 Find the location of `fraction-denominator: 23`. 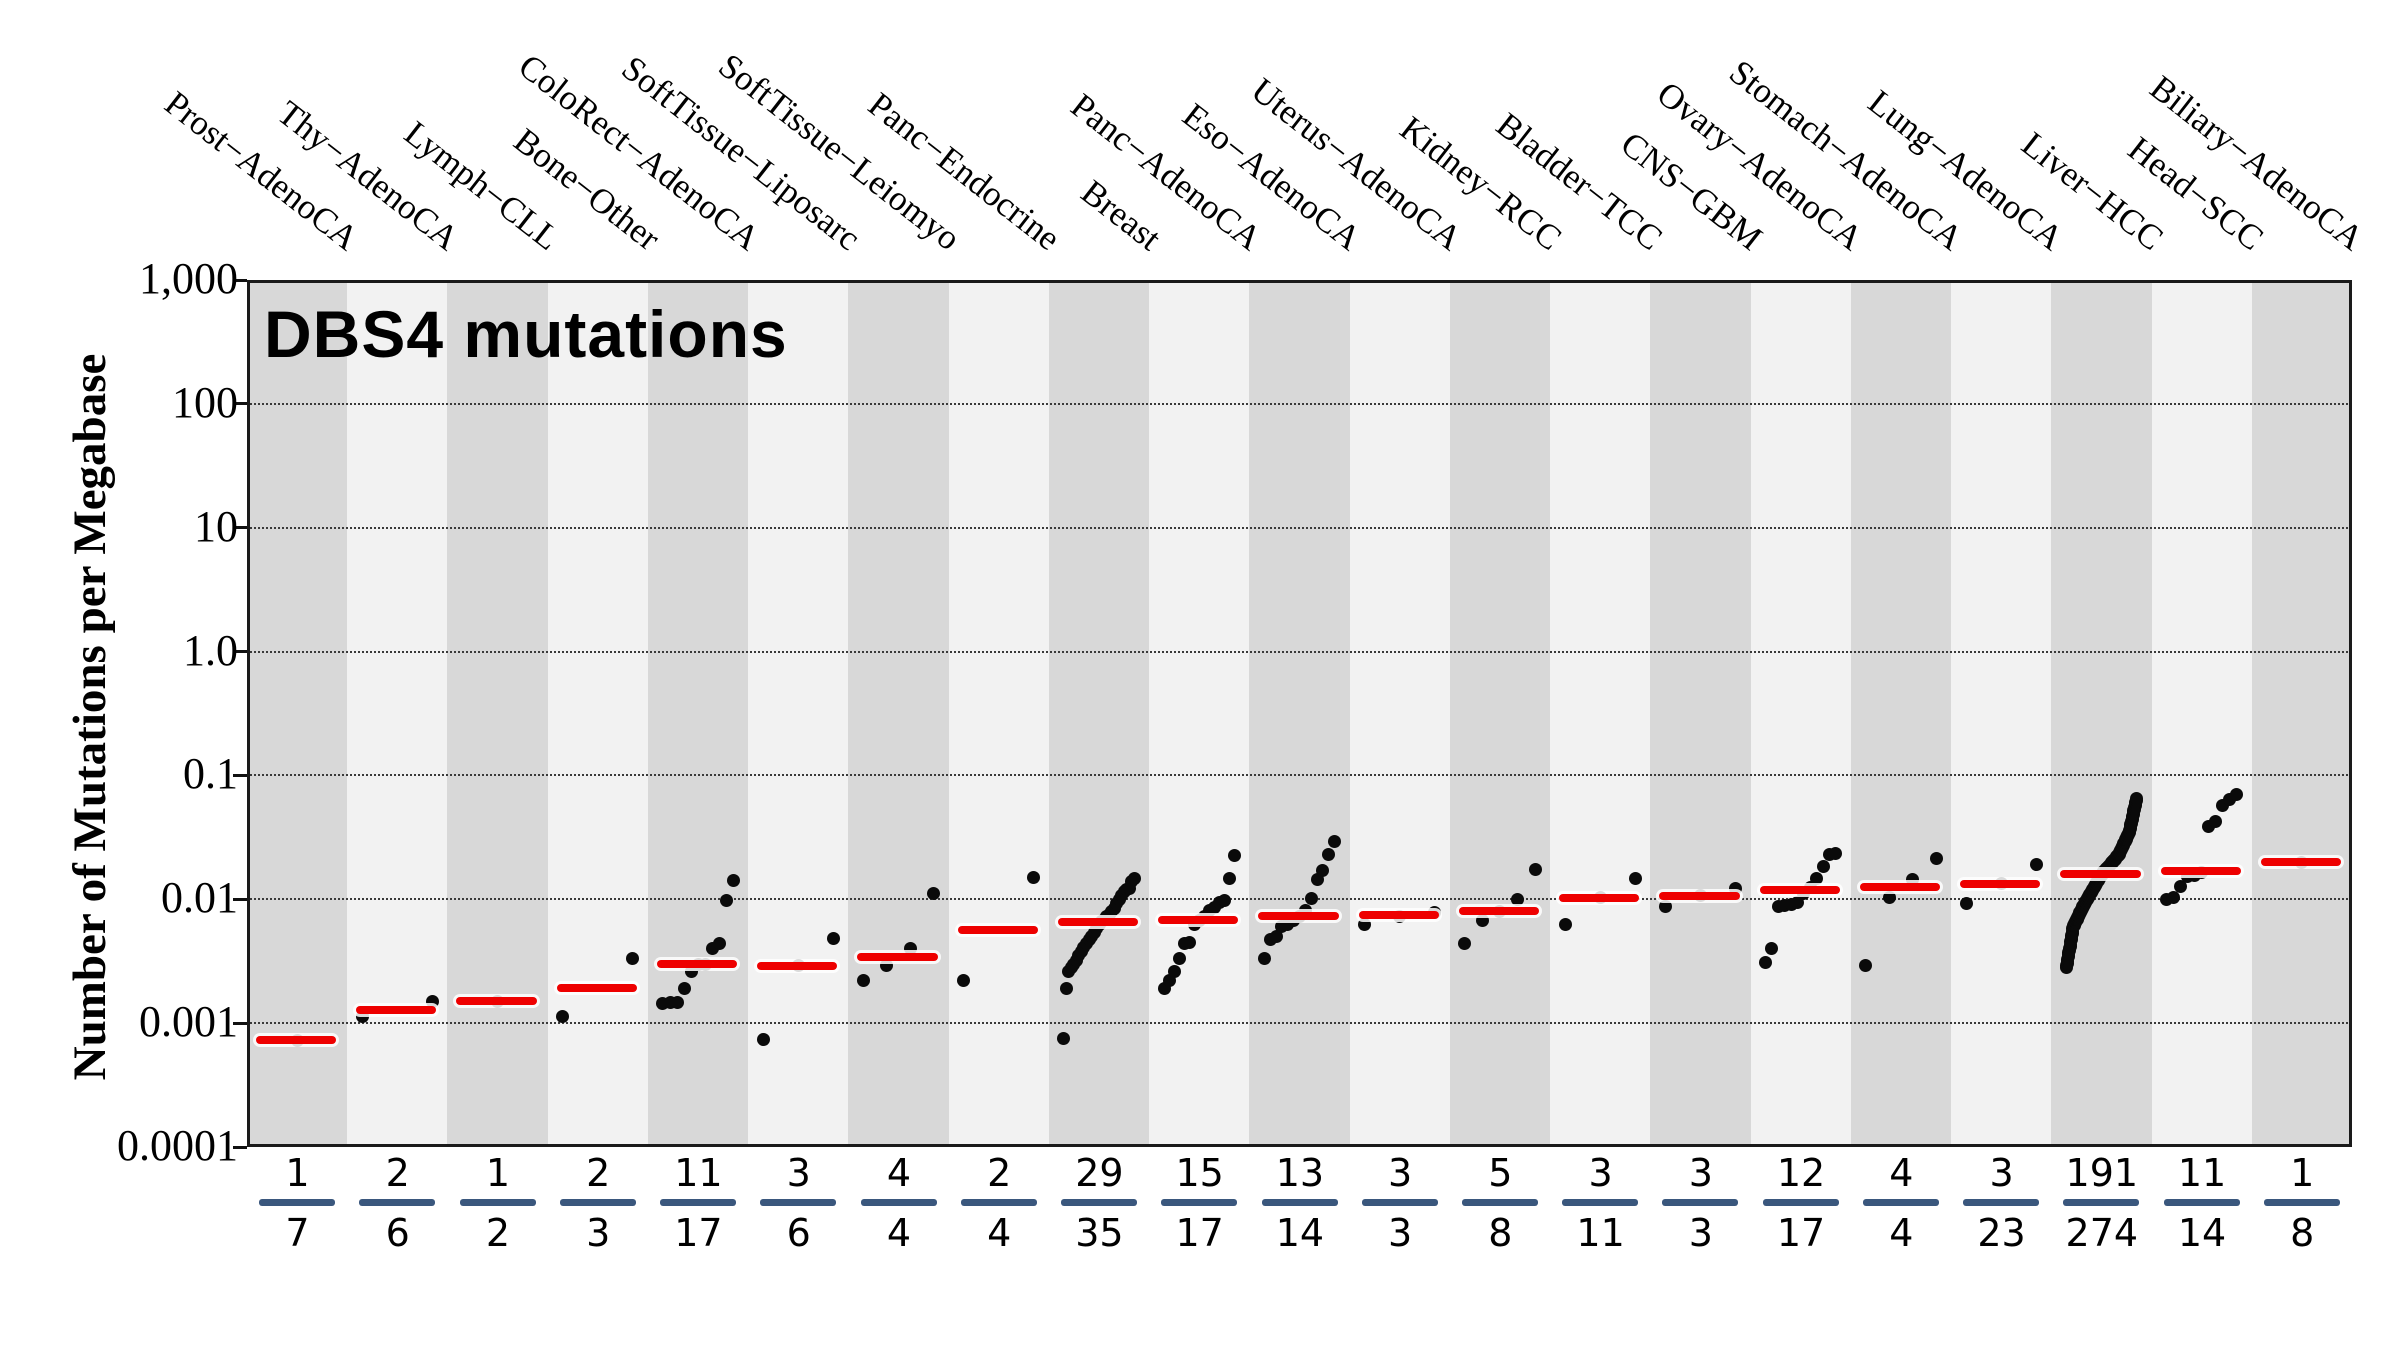

fraction-denominator: 23 is located at coordinates (2001, 1233).